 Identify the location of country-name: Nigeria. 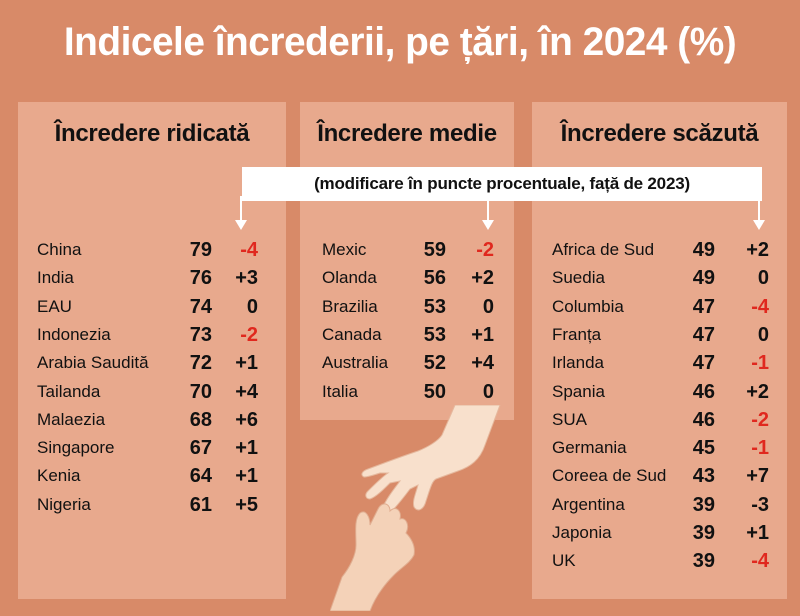
(64, 504).